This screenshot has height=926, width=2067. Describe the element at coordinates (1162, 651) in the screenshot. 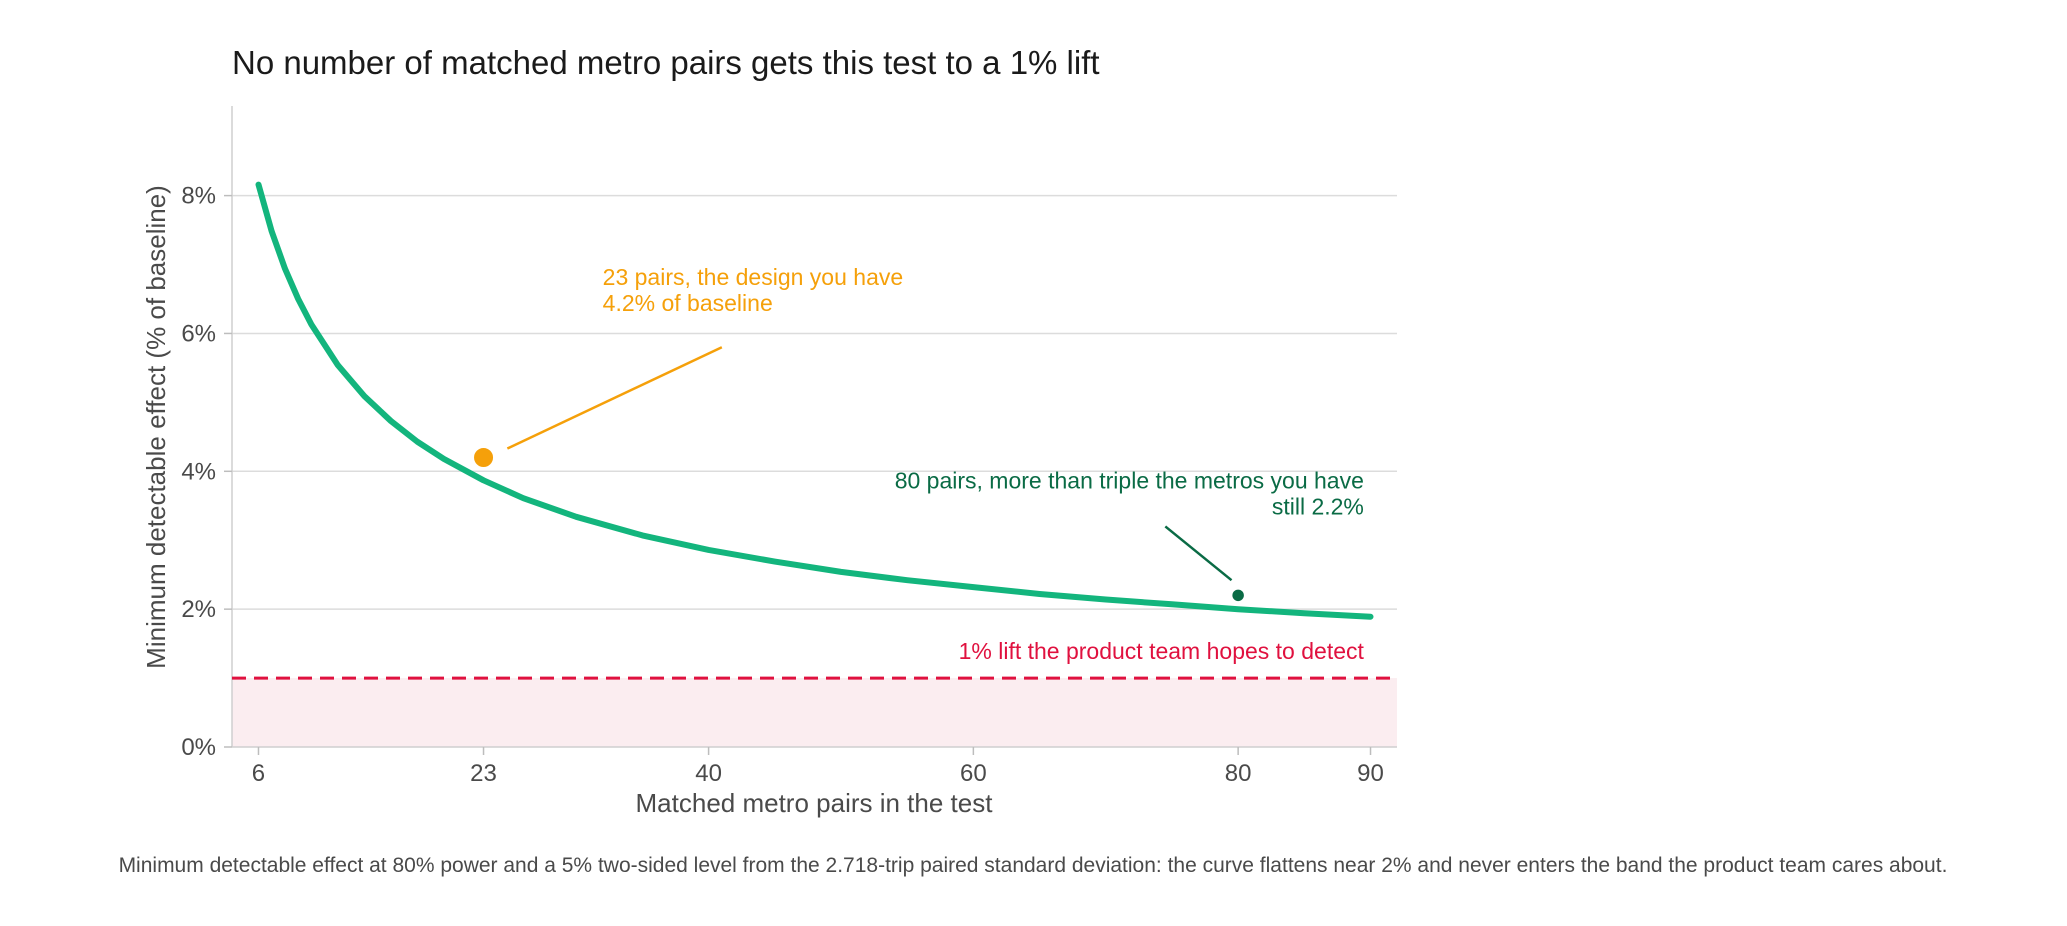

I see `annotation-text: 1% lift the product team hopes to detect` at that location.